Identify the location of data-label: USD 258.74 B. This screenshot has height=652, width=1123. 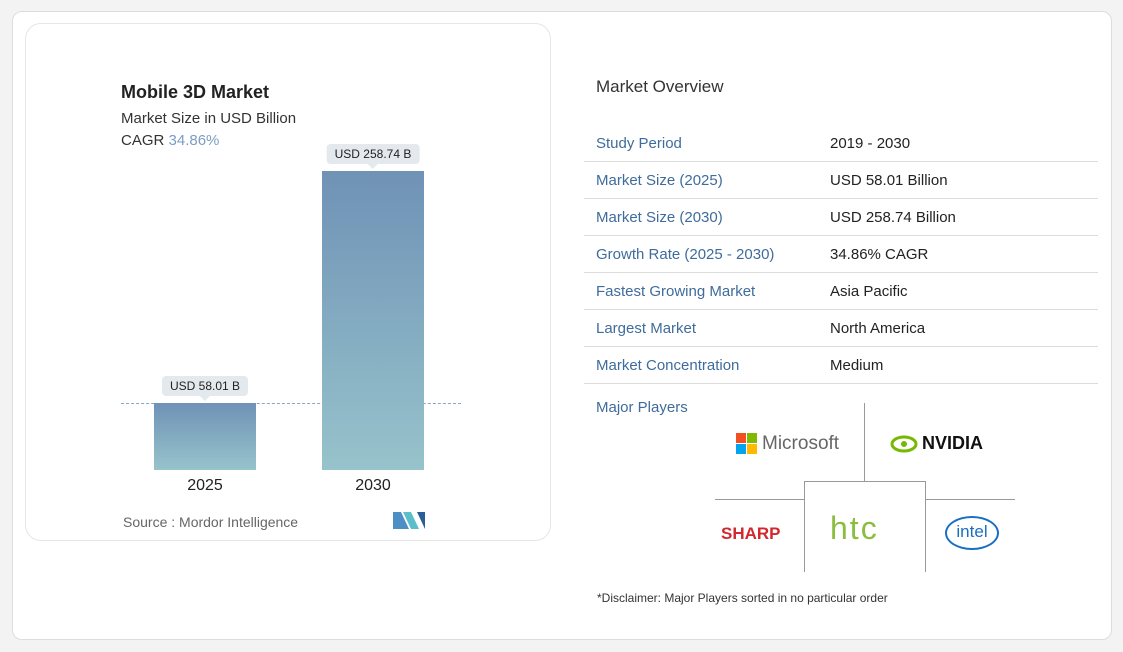
(373, 156).